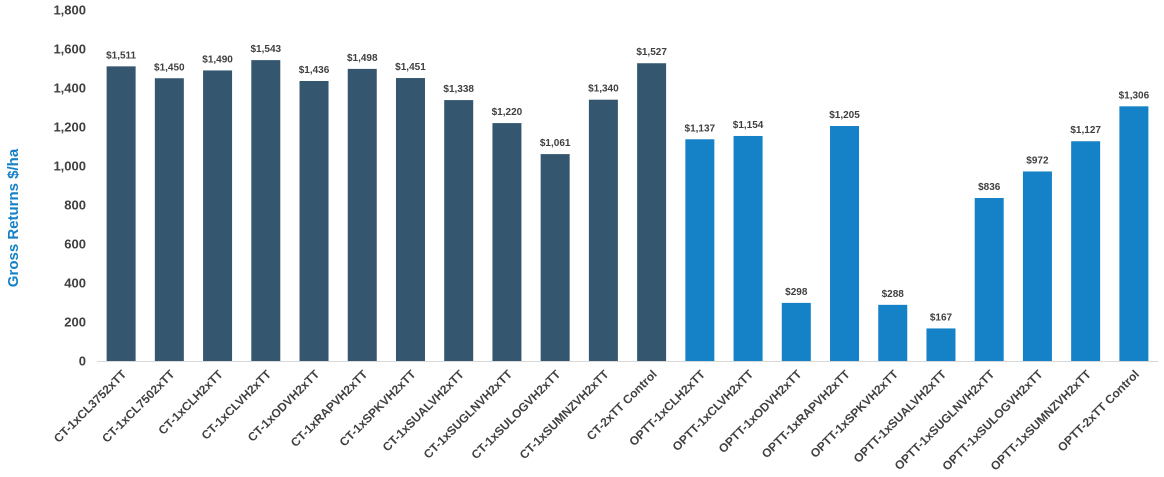 Image resolution: width=1164 pixels, height=477 pixels. Describe the element at coordinates (713, 410) in the screenshot. I see `x-tick-label: OPTT-1xCLVH2xTT` at that location.